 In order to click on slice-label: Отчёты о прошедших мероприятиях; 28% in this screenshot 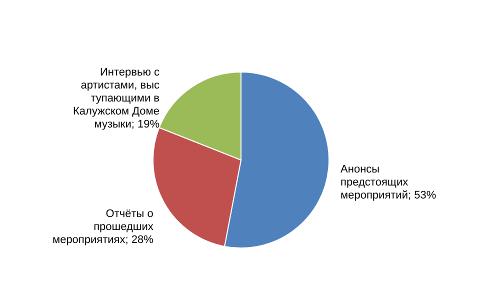, I will do `click(103, 227)`.